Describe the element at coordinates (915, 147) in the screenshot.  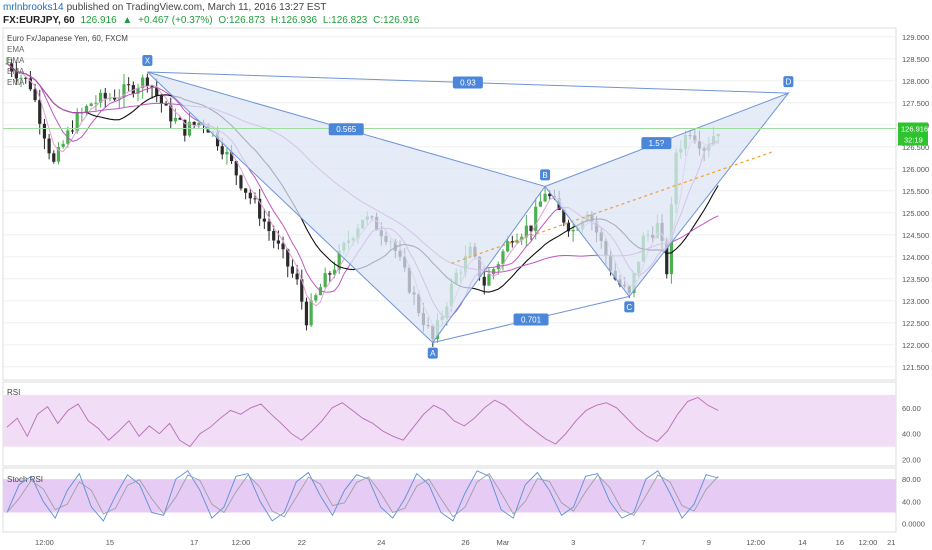
I see `price-tick-label: 126.500` at that location.